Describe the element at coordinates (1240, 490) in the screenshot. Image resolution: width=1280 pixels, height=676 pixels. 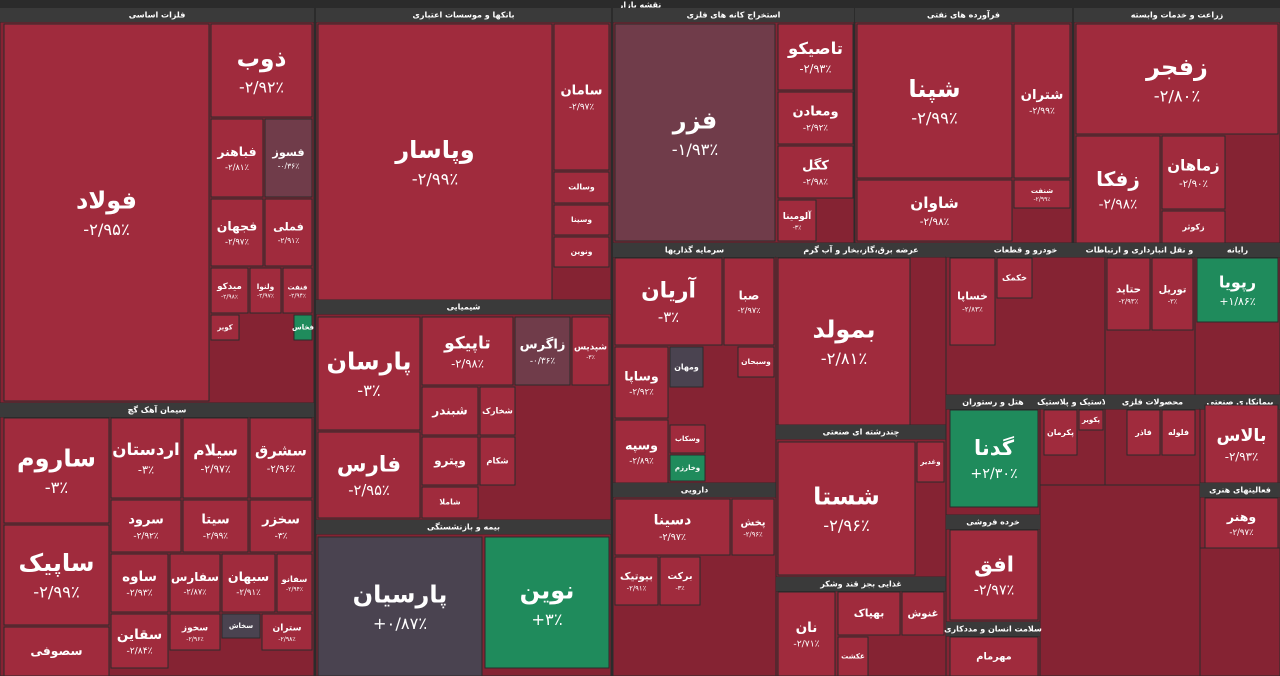
I see `sector-title: فعالیتهای هنری` at that location.